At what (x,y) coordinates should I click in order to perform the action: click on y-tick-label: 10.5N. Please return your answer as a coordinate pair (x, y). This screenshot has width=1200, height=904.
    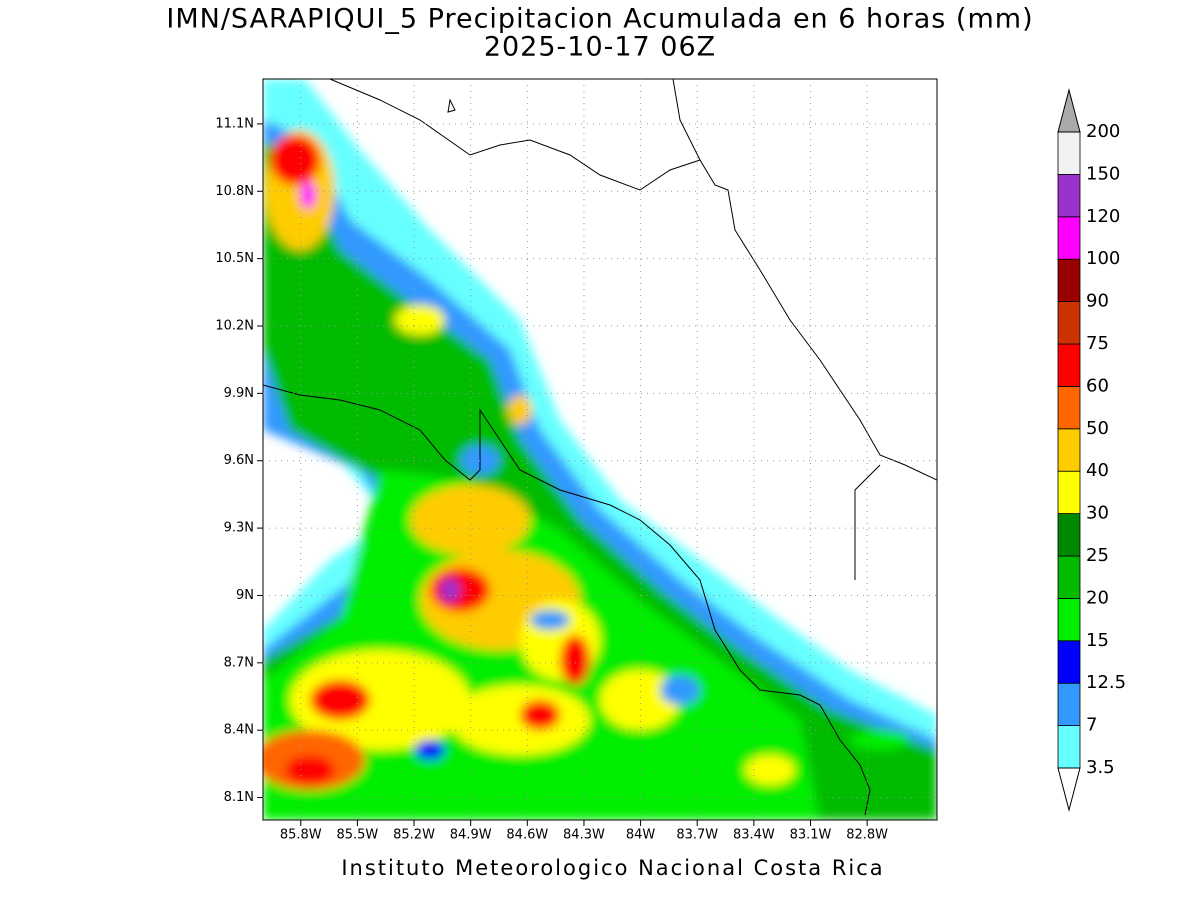
    Looking at the image, I should click on (234, 258).